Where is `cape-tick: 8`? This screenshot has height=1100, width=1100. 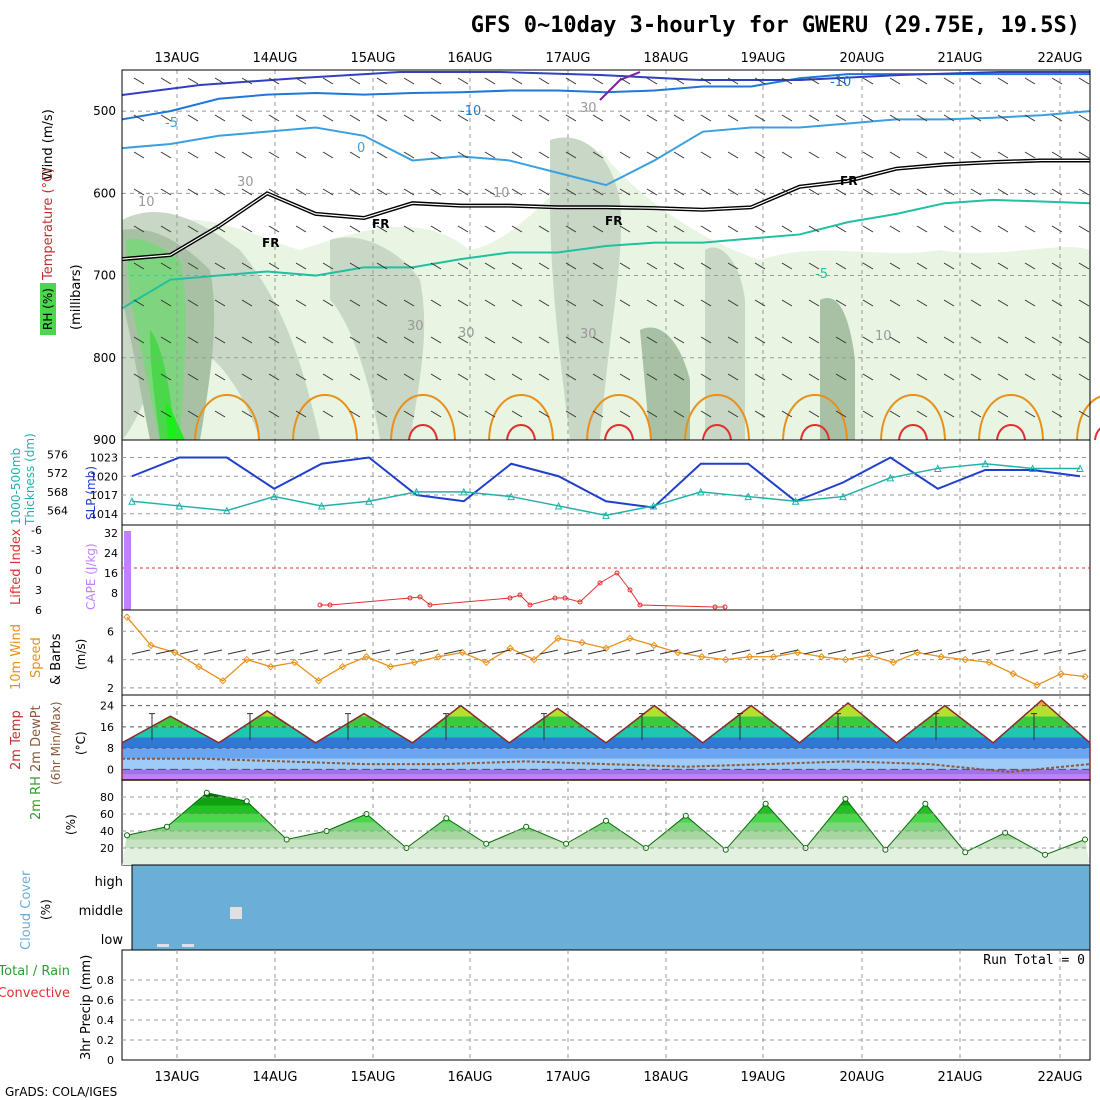
cape-tick: 8 is located at coordinates (114, 593).